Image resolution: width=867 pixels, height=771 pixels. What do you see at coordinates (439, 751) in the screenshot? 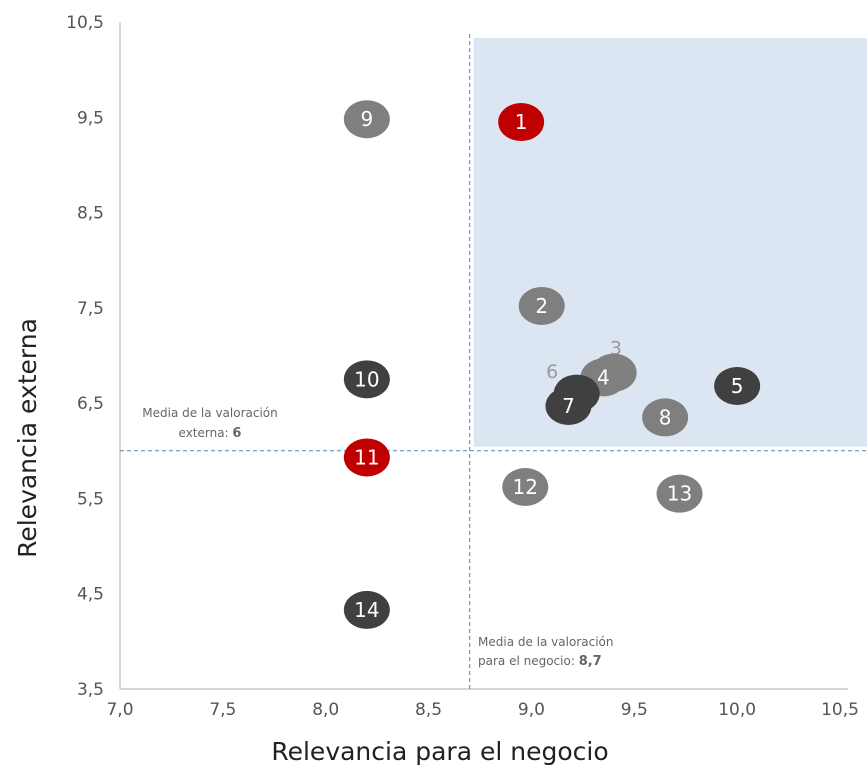
I see `x-axis-title: Relevancia para el negocio` at bounding box center [439, 751].